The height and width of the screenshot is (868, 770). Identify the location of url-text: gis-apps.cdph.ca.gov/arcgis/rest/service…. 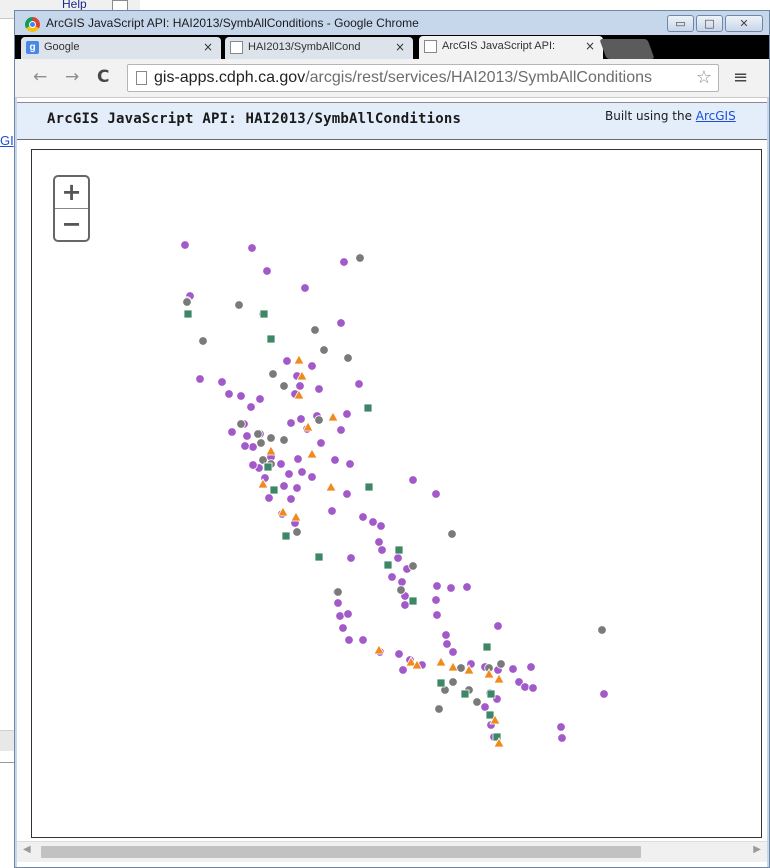
(424, 78).